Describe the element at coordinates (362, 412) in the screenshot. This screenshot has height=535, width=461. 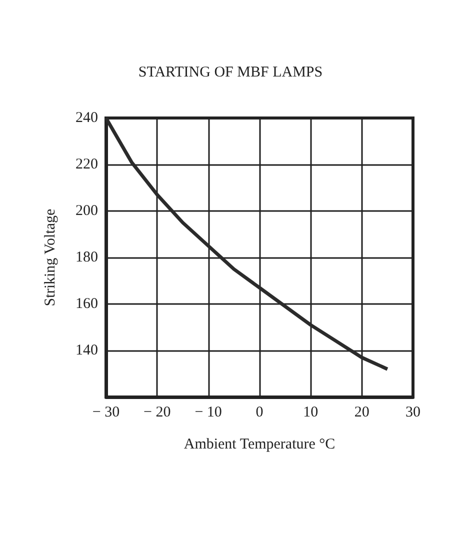
I see `x-tick-label: 20` at that location.